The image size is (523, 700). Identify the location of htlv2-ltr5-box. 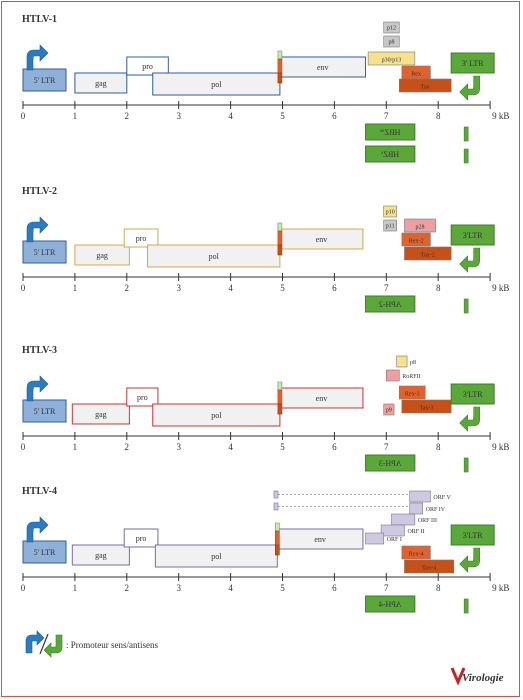
(44, 252).